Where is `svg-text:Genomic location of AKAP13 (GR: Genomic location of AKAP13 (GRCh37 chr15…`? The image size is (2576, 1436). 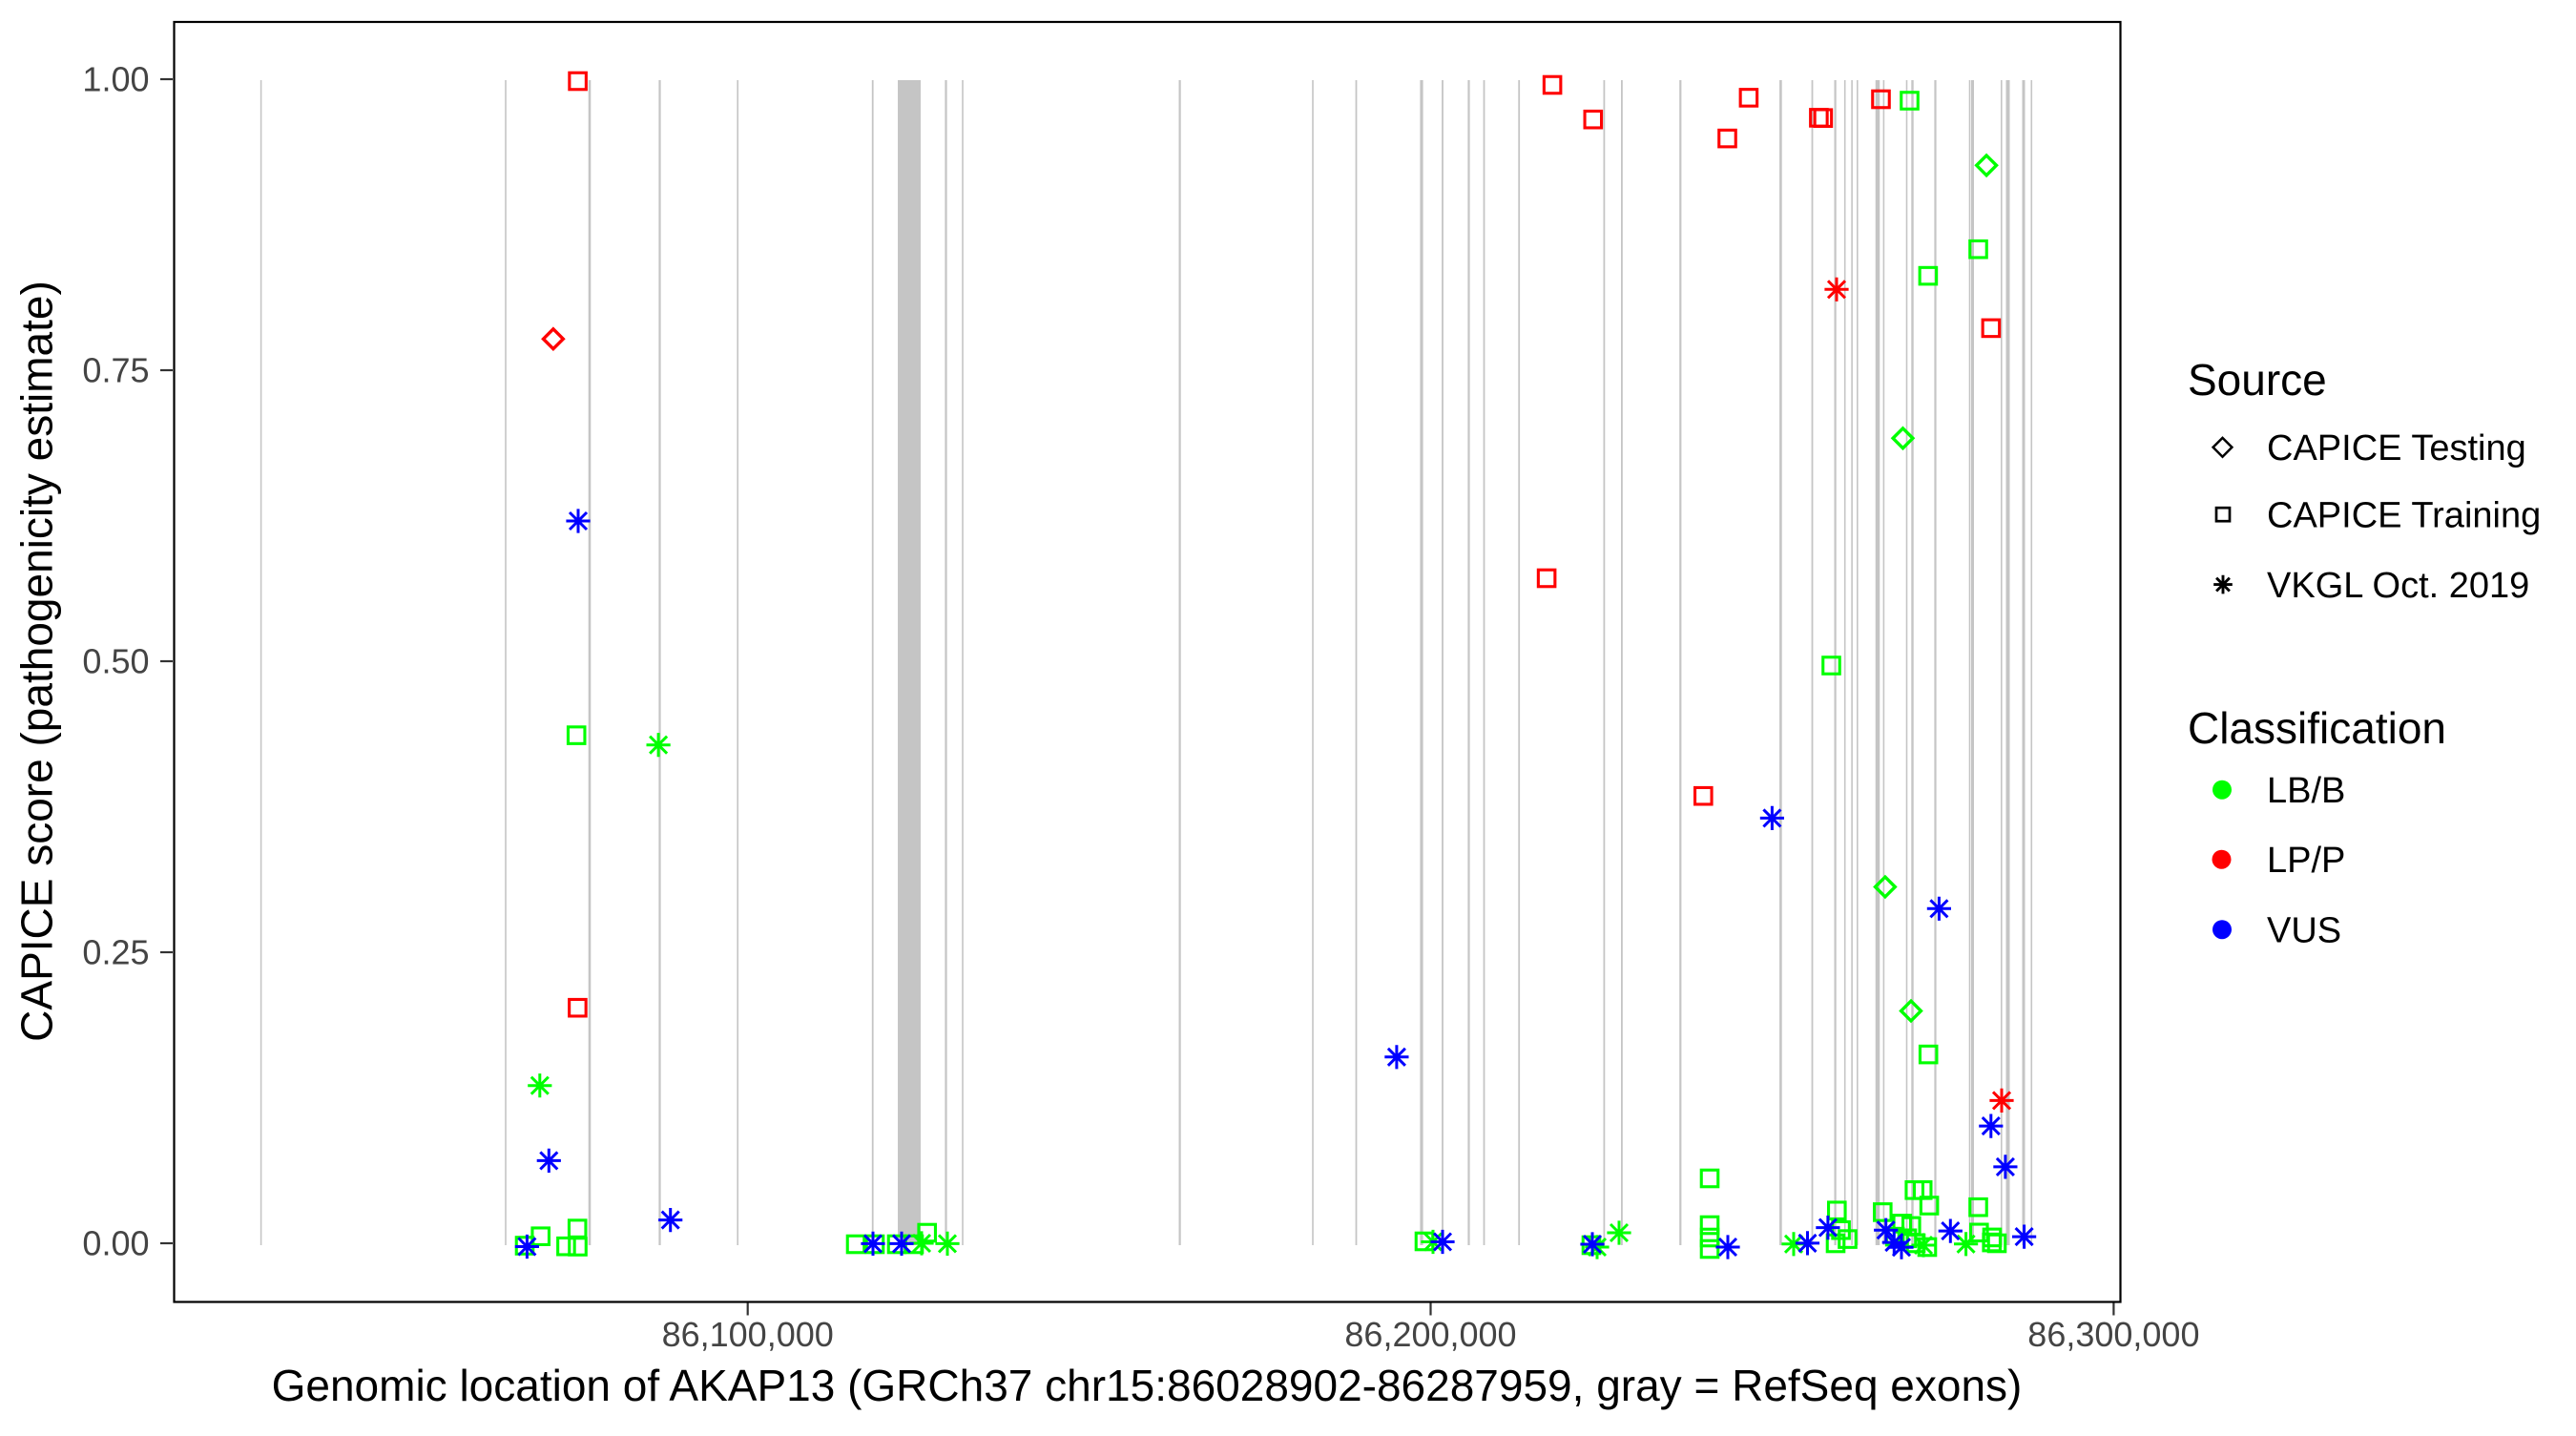 svg-text:Genomic location of AKAP13 (GR: Genomic location of AKAP13 (GRCh37 chr15… is located at coordinates (1147, 1385).